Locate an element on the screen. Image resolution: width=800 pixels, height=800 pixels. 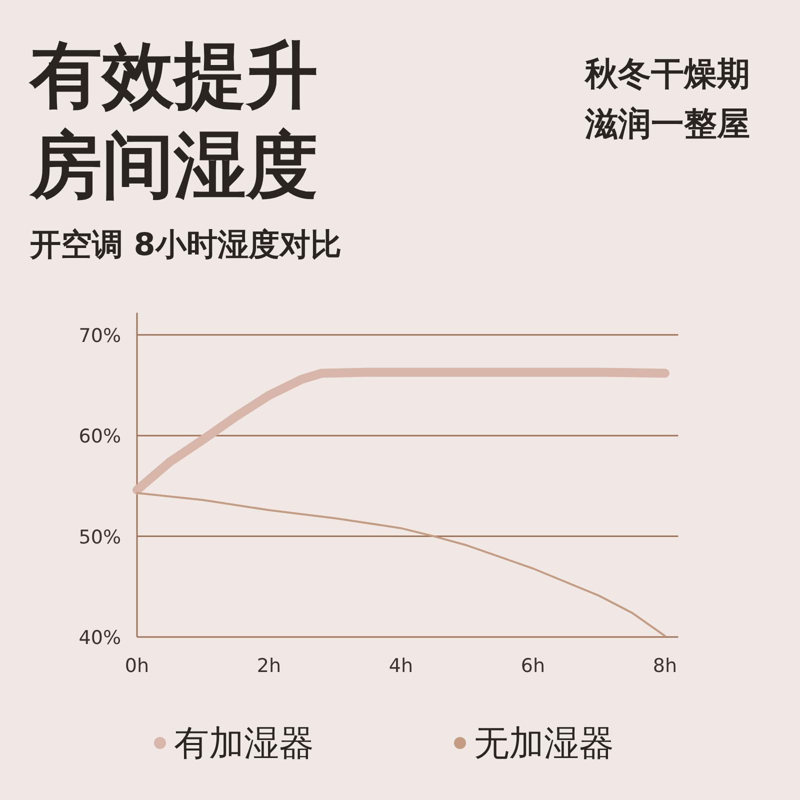
legend-label: 有加湿器 is located at coordinates (244, 744).